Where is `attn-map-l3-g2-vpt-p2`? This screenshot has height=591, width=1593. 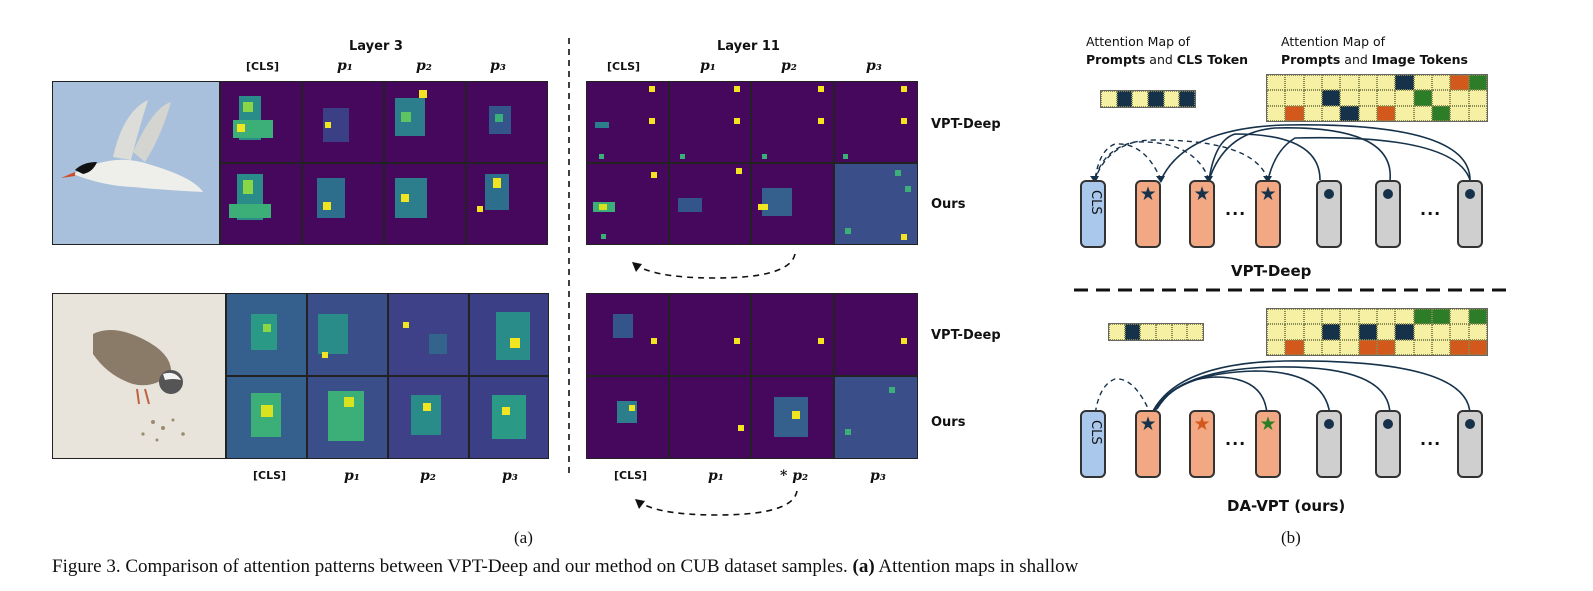 attn-map-l3-g2-vpt-p2 is located at coordinates (428, 334).